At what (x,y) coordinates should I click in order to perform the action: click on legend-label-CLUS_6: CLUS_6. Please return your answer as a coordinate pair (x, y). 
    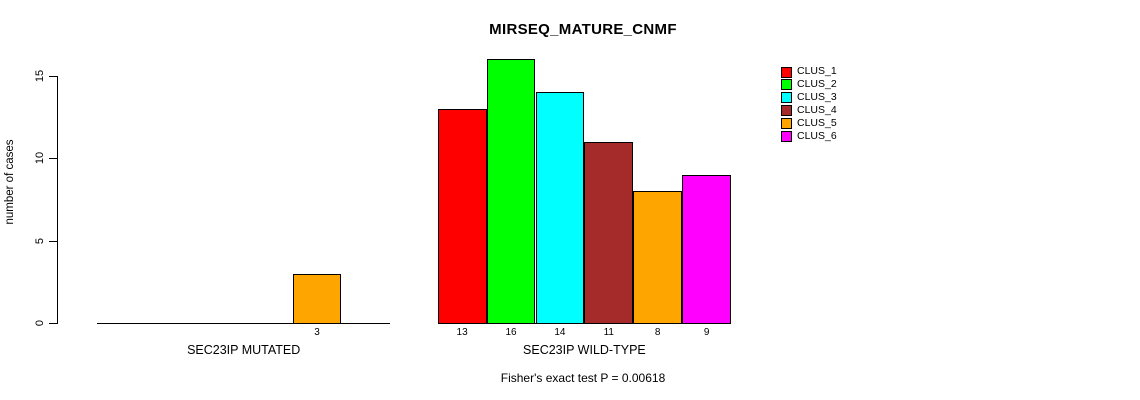
    Looking at the image, I should click on (817, 135).